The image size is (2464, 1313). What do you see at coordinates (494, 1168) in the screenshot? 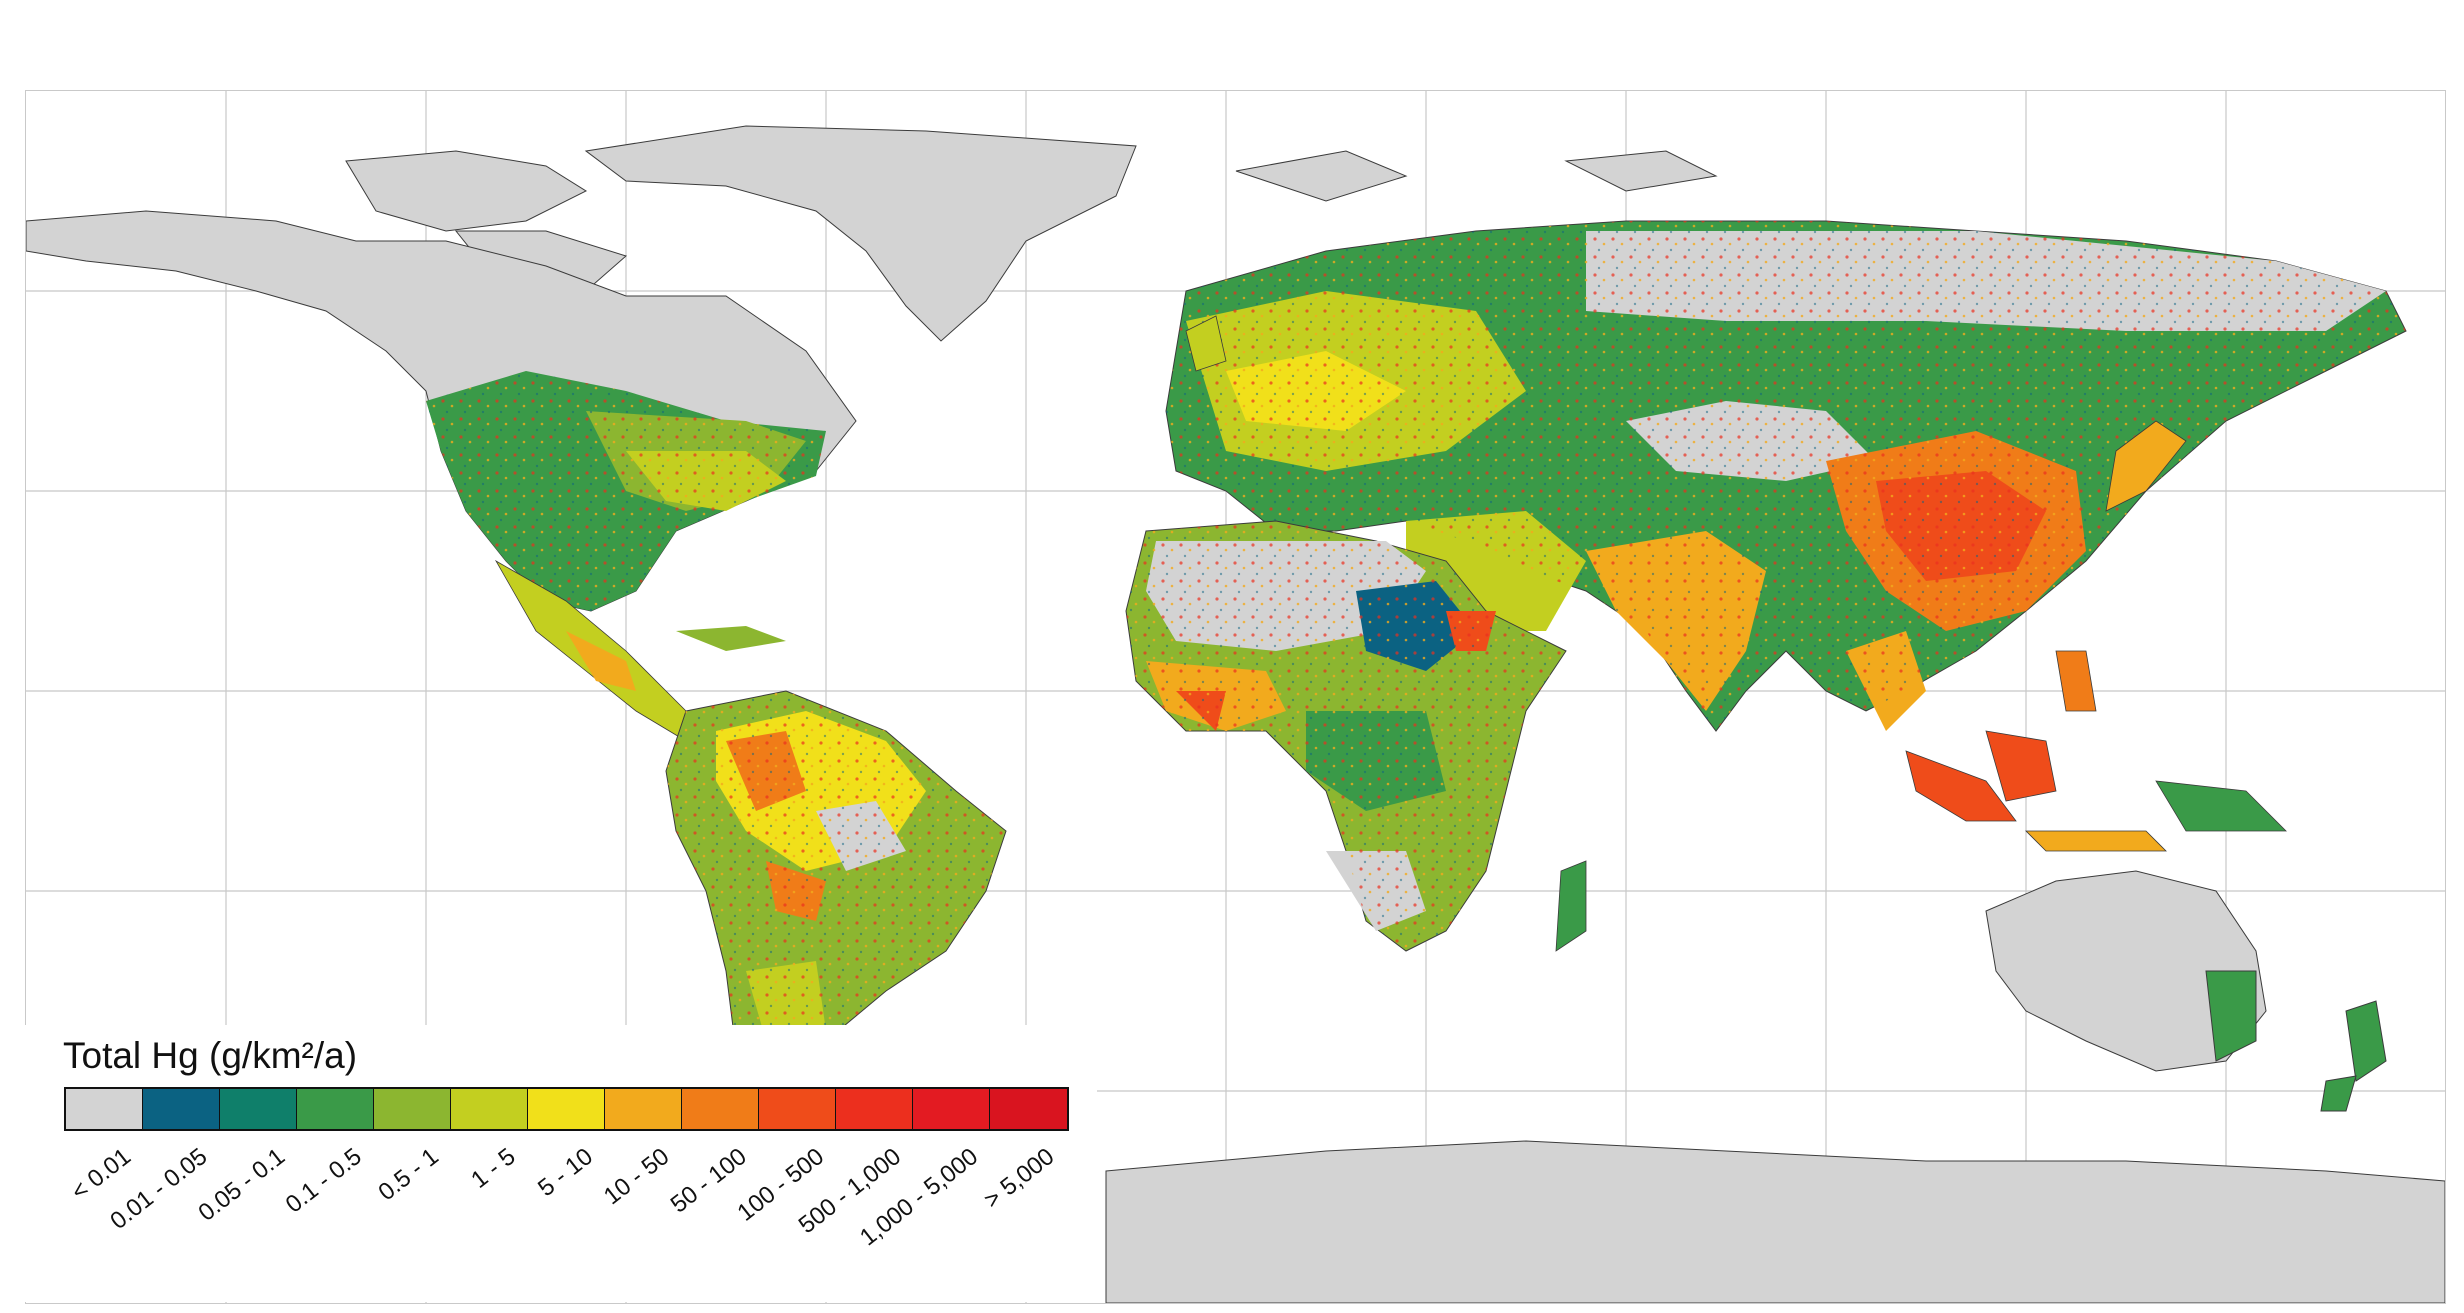
I see `legend-class-label: 1 - 5` at bounding box center [494, 1168].